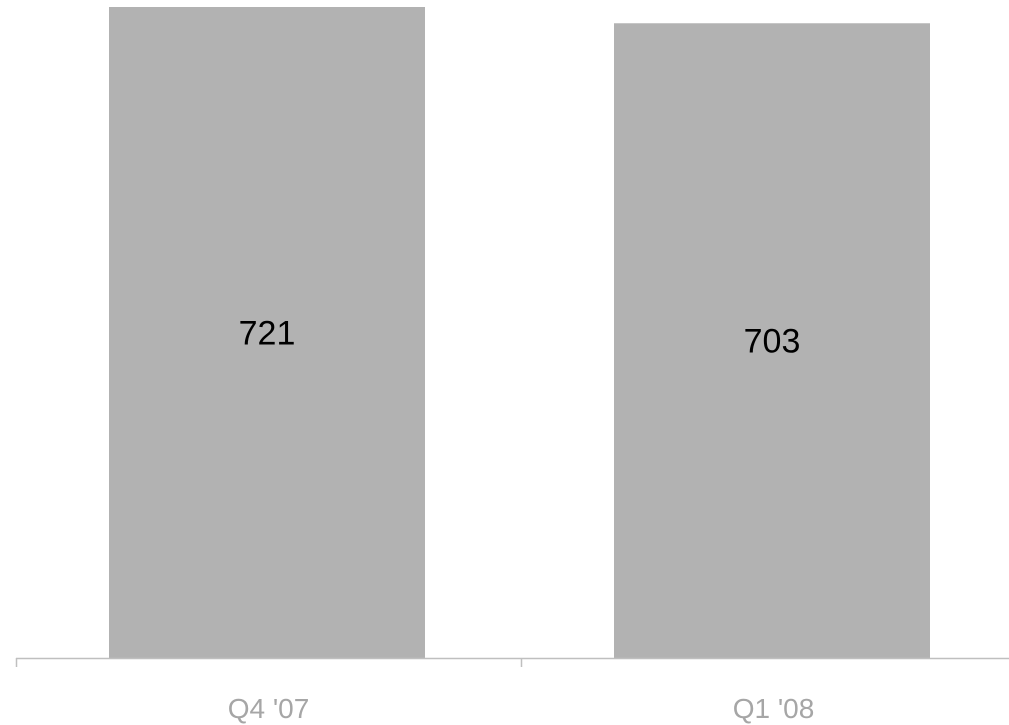 The width and height of the screenshot is (1009, 725). Describe the element at coordinates (774, 708) in the screenshot. I see `x-tick-label-2: Q1 '08` at that location.